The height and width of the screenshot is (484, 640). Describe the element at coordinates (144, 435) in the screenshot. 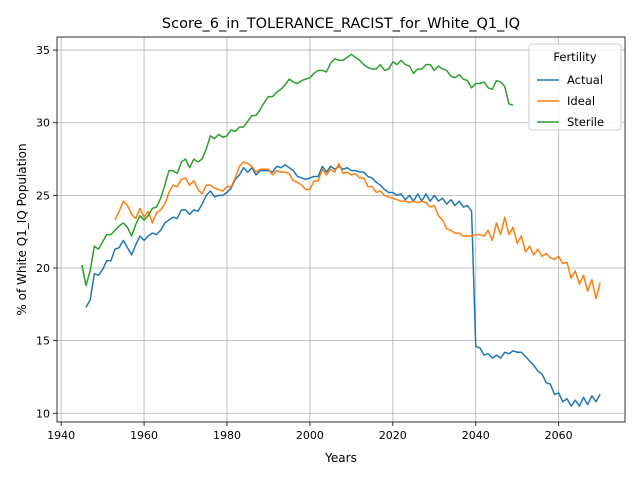

I see `x-tick-label: 1960` at that location.